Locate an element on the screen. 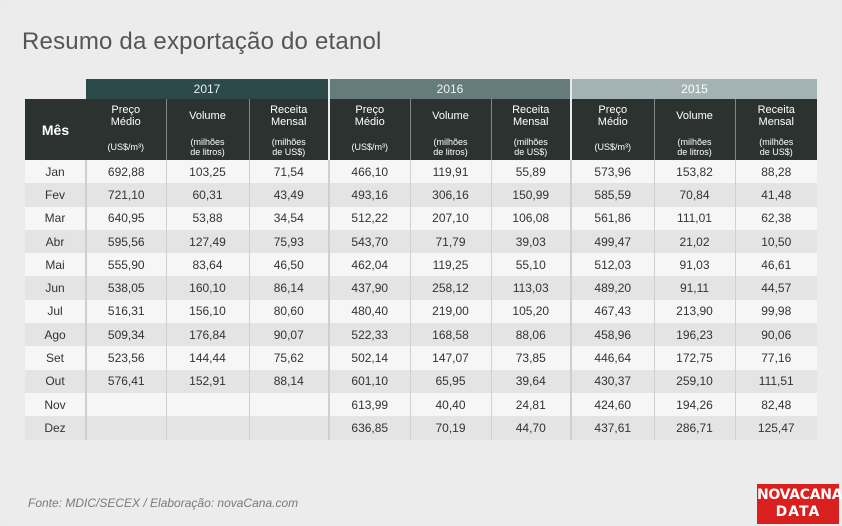 Image resolution: width=842 pixels, height=526 pixels. value-cell: 99,98 is located at coordinates (776, 311).